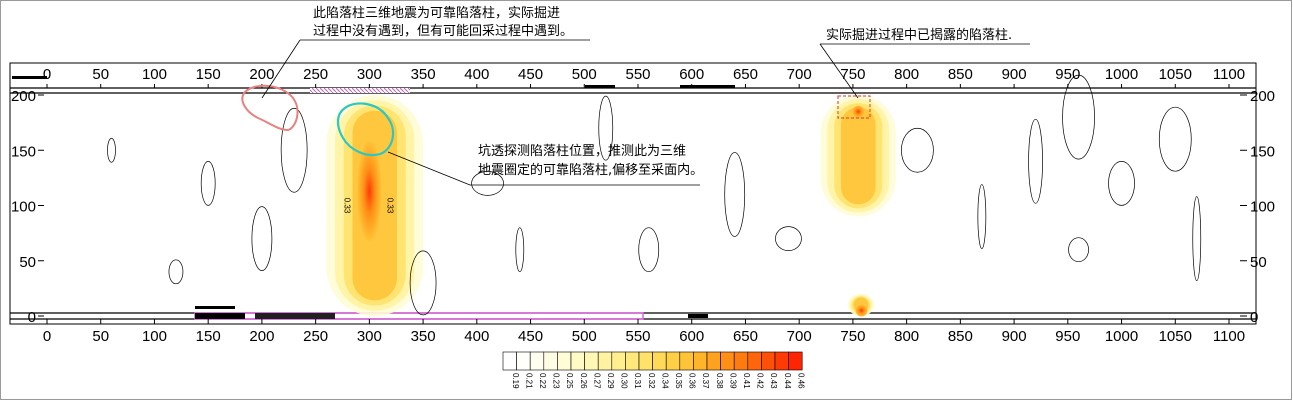  Describe the element at coordinates (1067, 336) in the screenshot. I see `x-bottom-tick-label: 950` at that location.